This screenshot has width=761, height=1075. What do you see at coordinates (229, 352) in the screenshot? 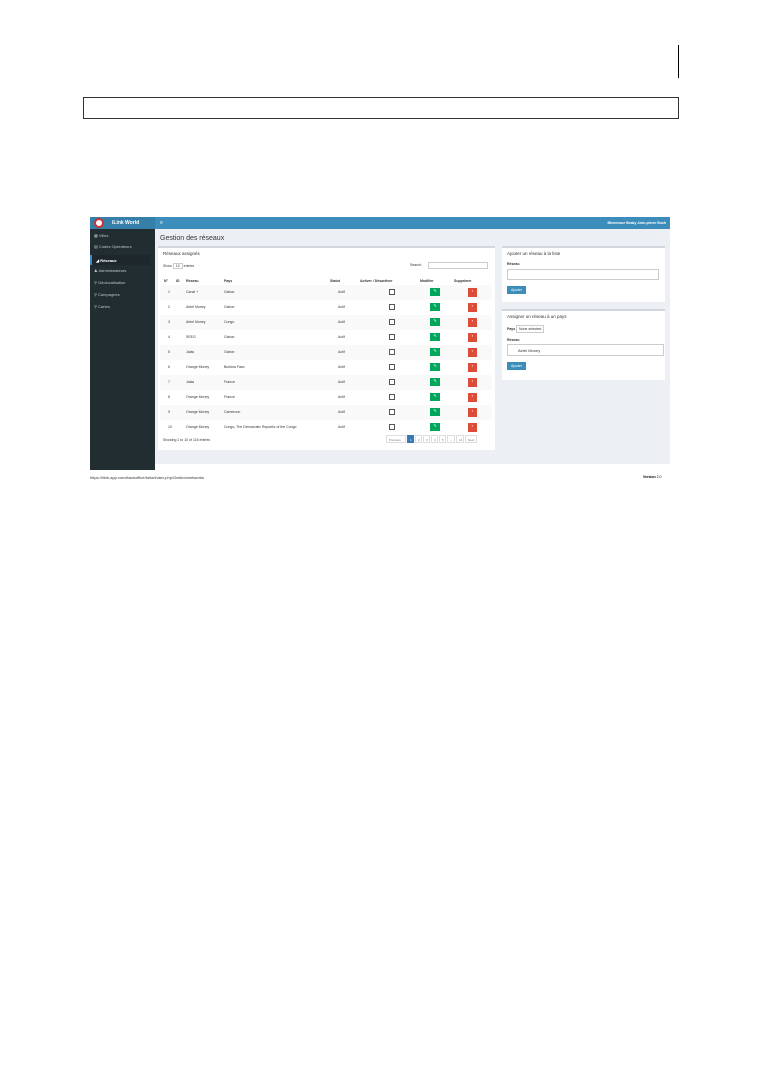
I see `cell-pays: Gabon` at bounding box center [229, 352].